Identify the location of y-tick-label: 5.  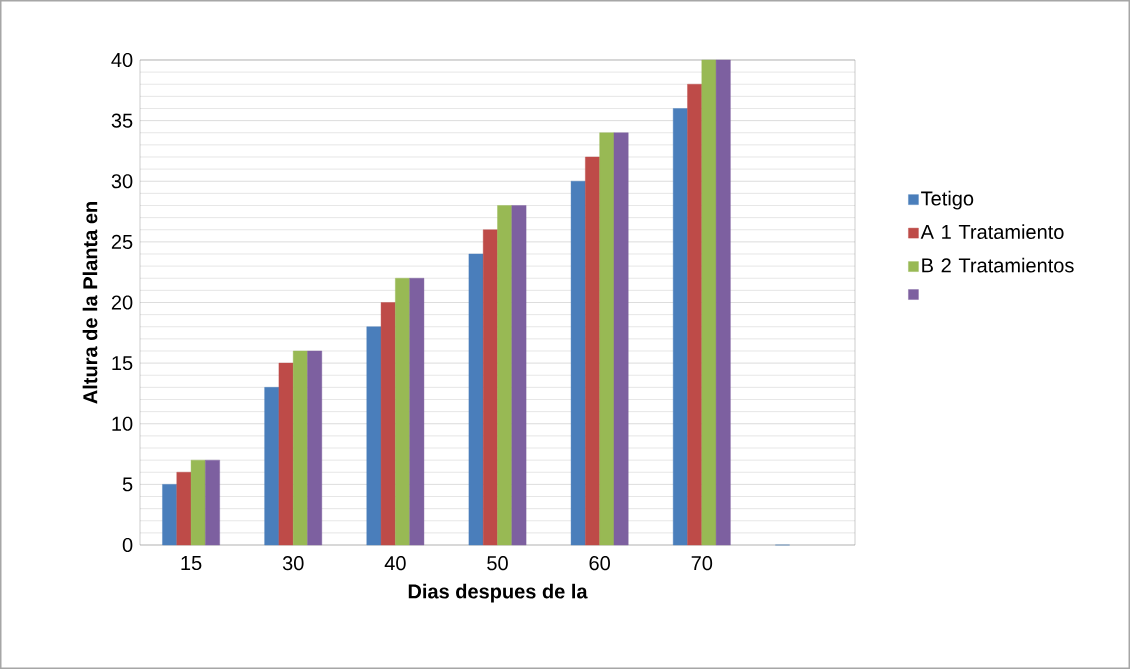
(127, 484).